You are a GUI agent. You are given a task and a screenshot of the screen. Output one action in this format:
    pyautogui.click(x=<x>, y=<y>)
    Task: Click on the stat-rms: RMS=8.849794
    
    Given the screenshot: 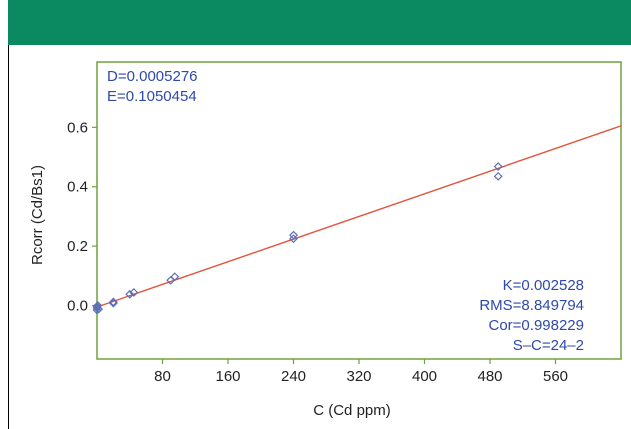 What is the action you would take?
    pyautogui.click(x=531, y=305)
    